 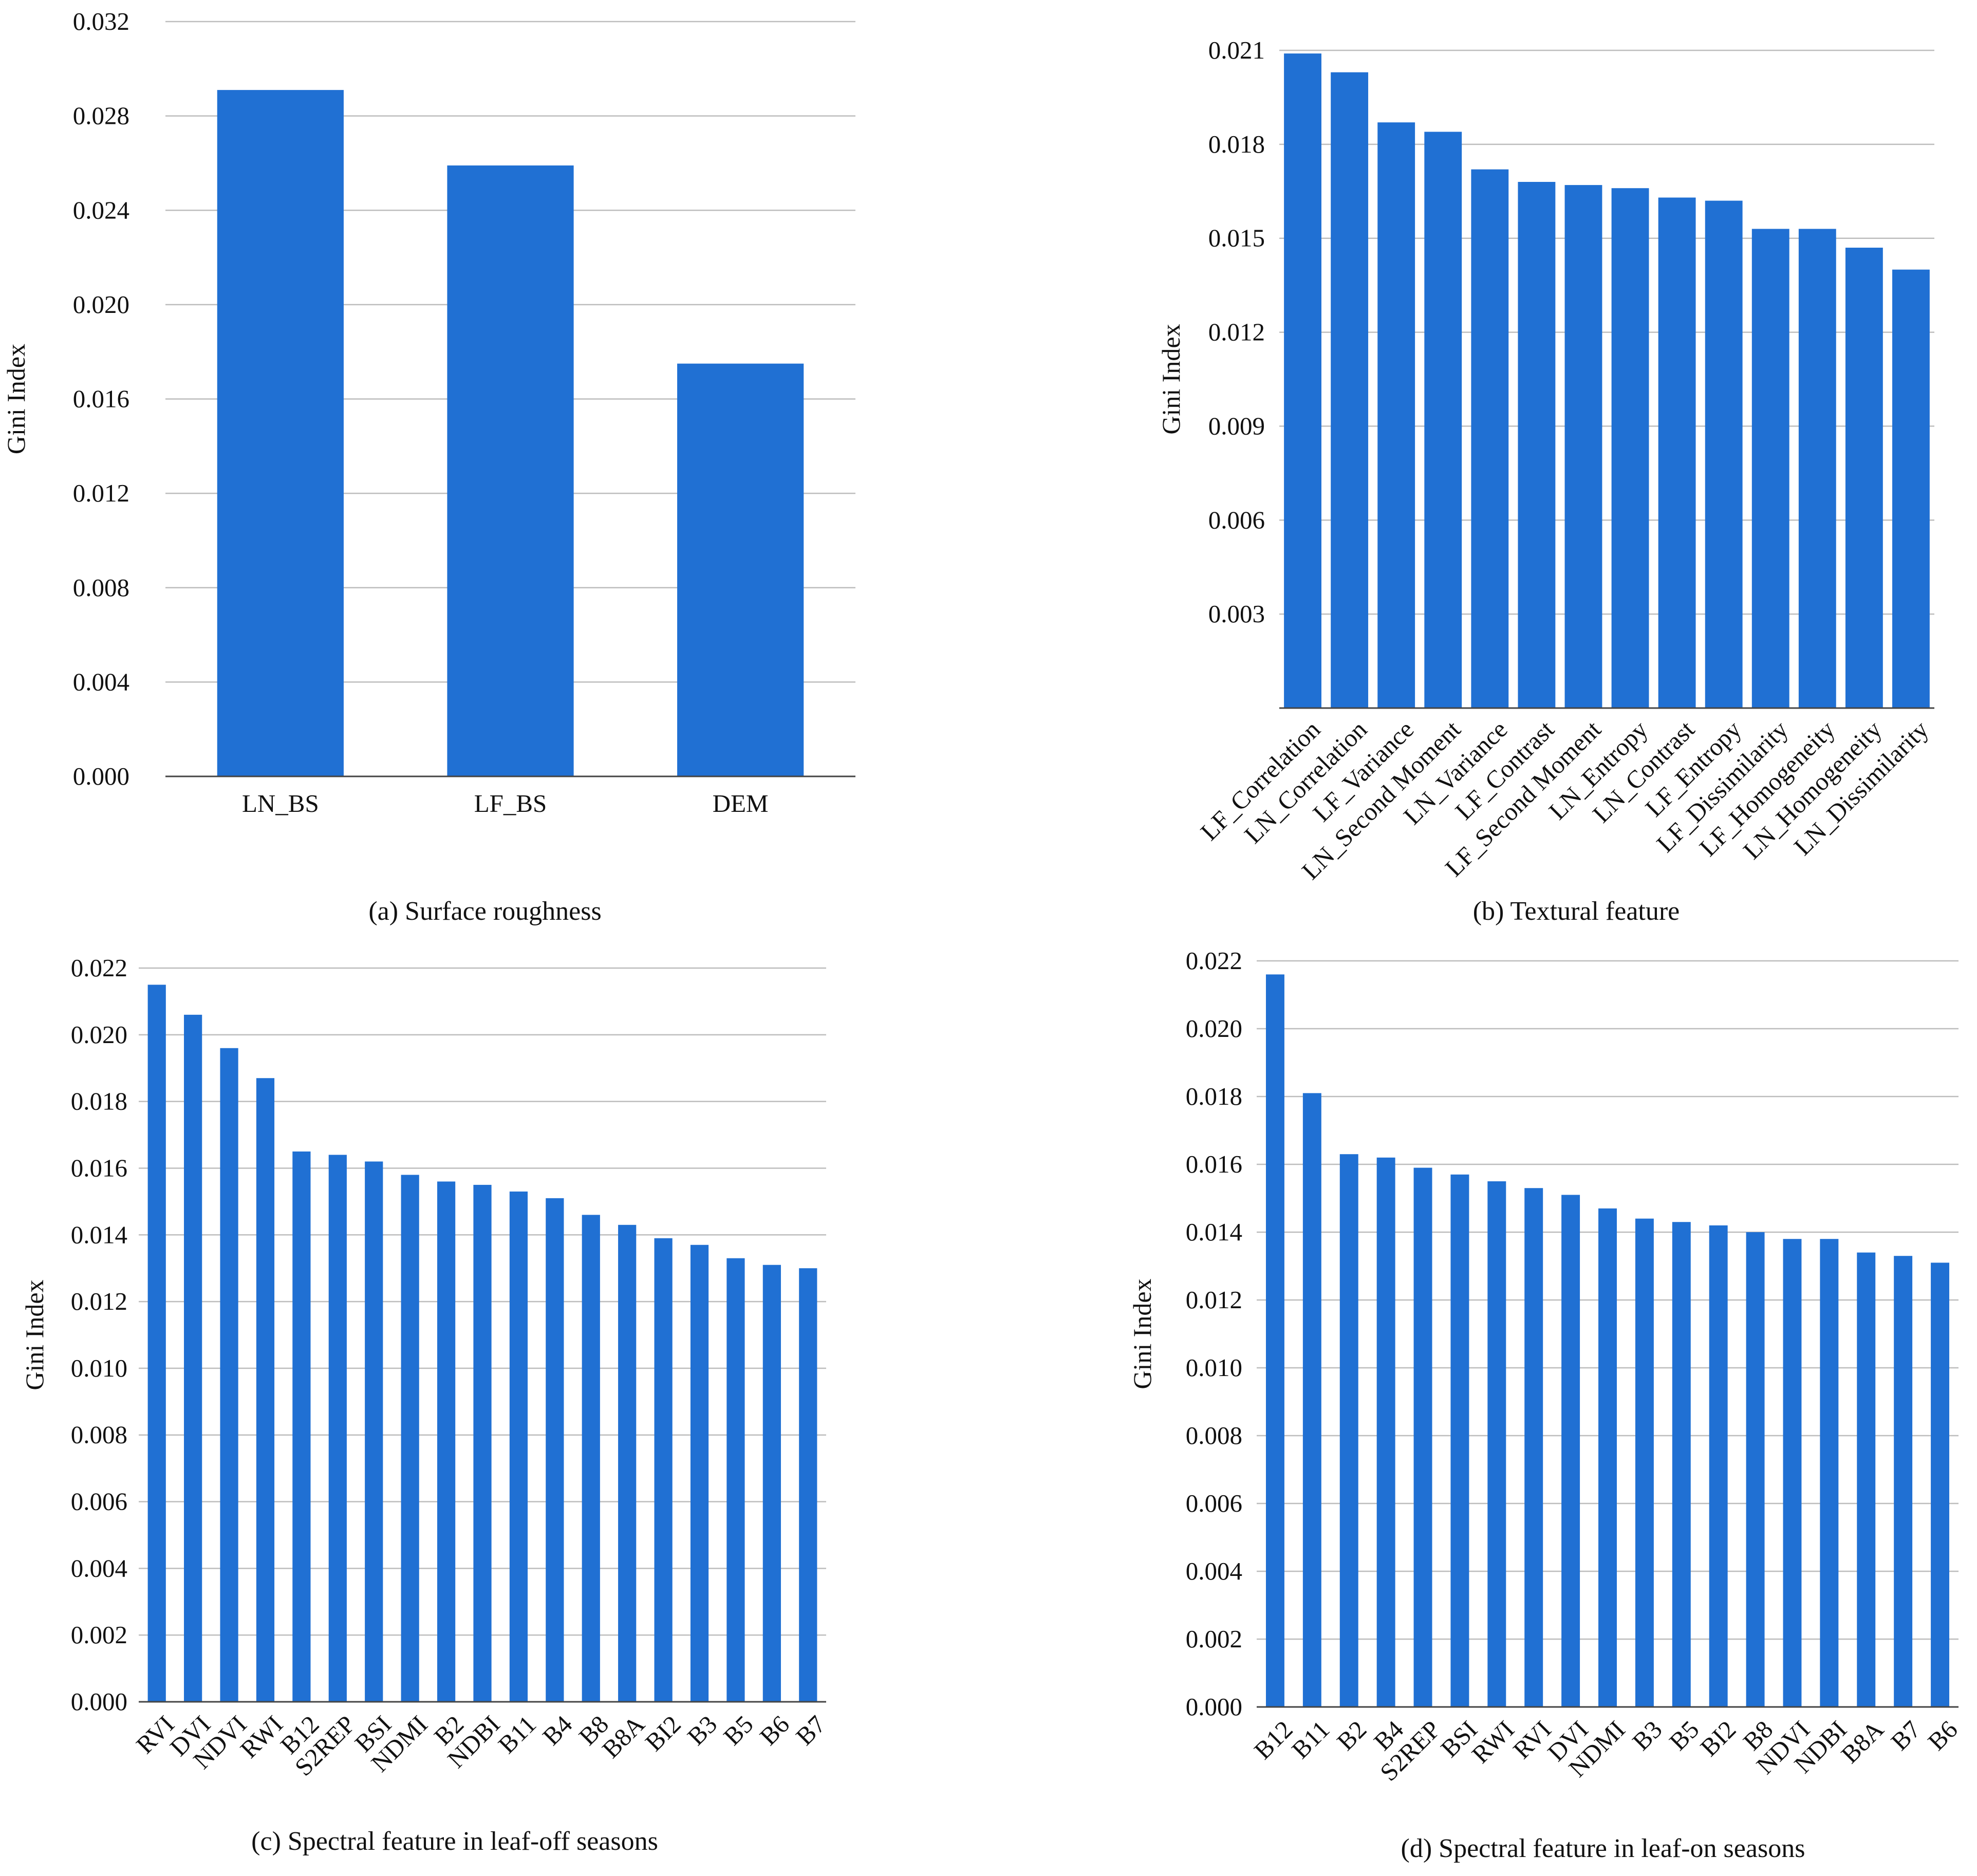 I want to click on bar-lf-homogeneity, so click(x=1817, y=469).